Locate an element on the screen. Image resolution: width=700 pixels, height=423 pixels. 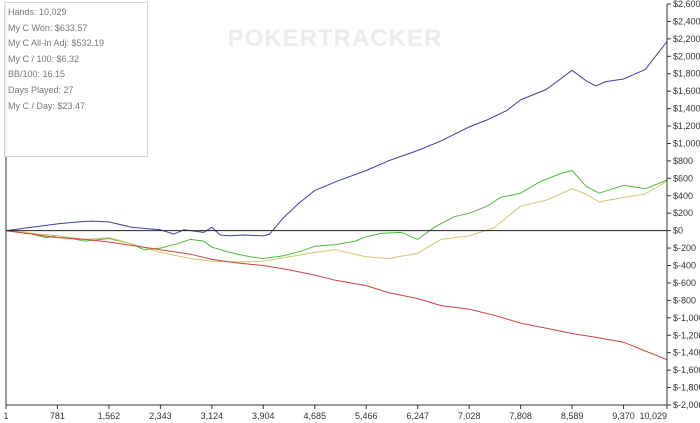
x-tick-label: 2,343 is located at coordinates (160, 416).